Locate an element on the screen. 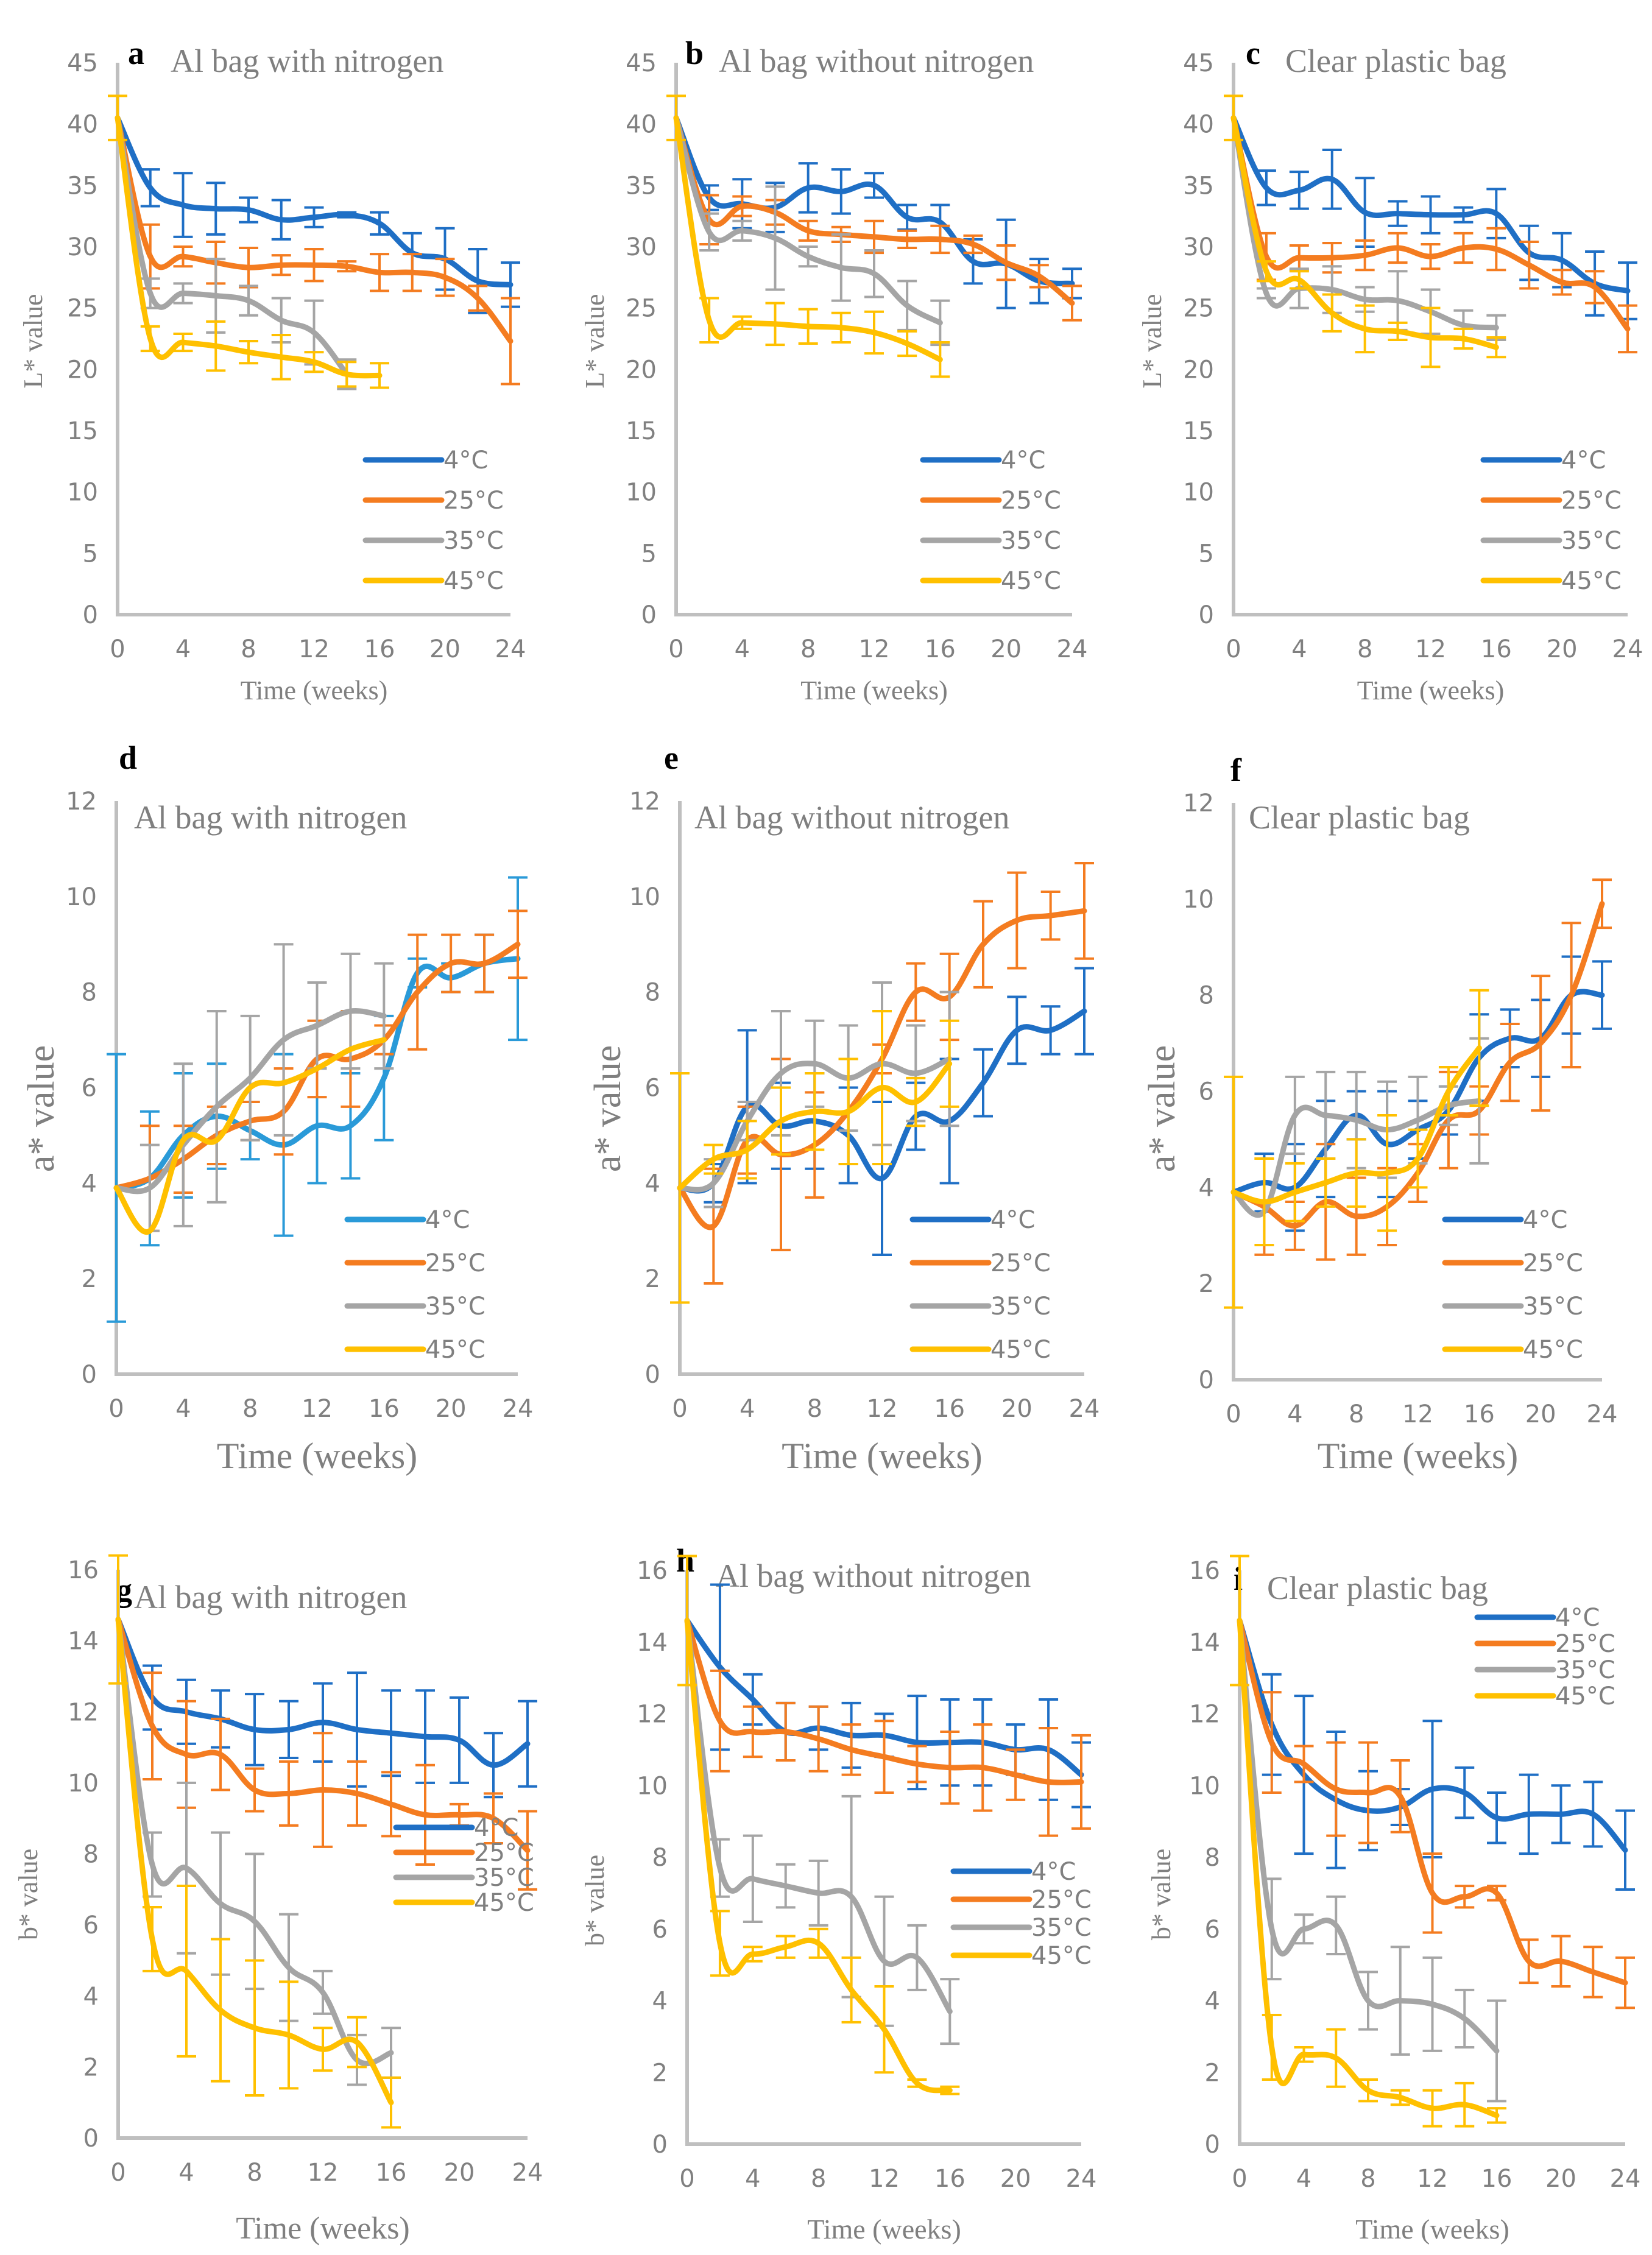 The width and height of the screenshot is (1652, 2255). panel-title: Al bag with nitrogen is located at coordinates (270, 1597).